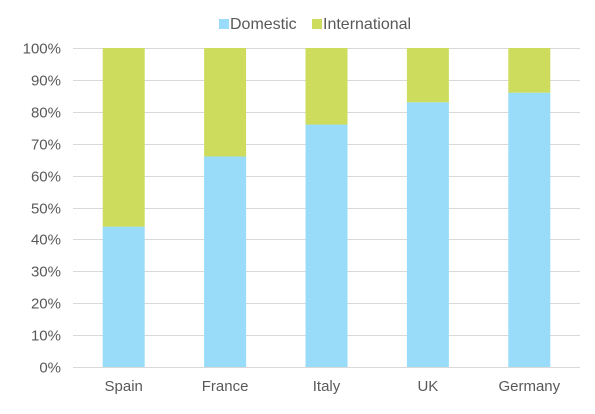 This screenshot has width=595, height=414. I want to click on bar-domestic-italy, so click(326, 245).